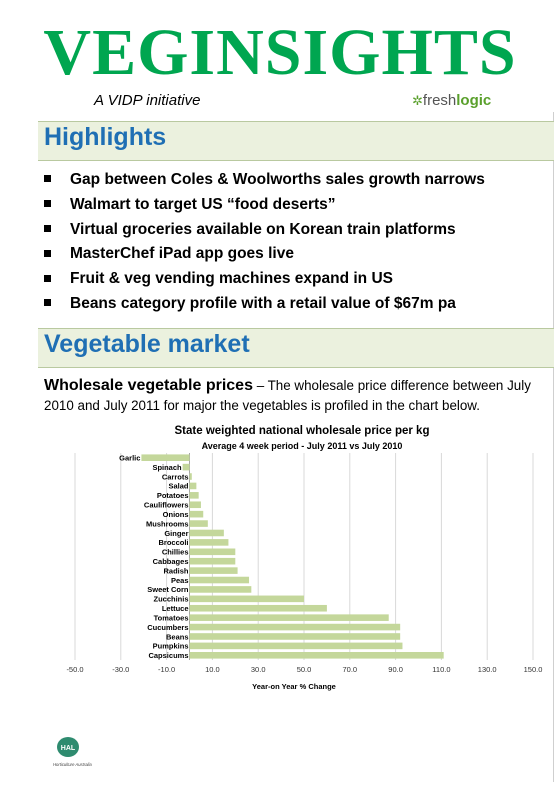 The image size is (560, 785). What do you see at coordinates (173, 542) in the screenshot?
I see `category-label: Broccoli` at bounding box center [173, 542].